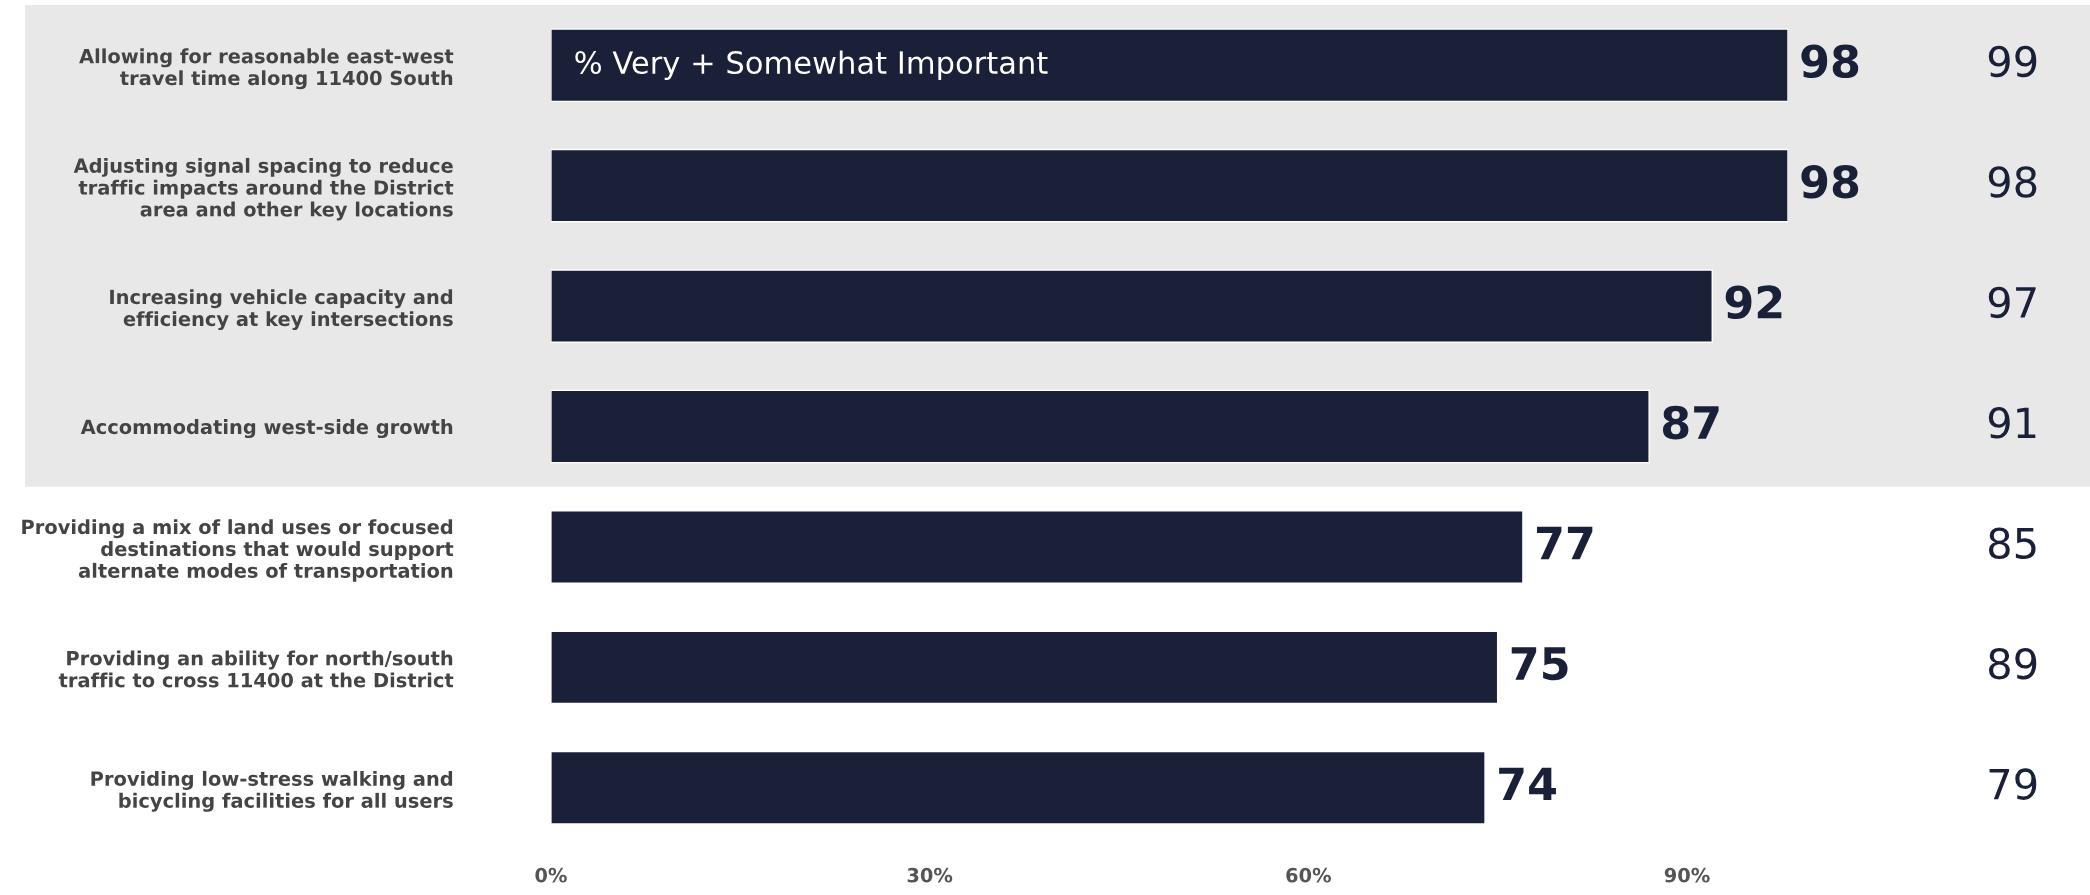 The width and height of the screenshot is (2090, 895). Describe the element at coordinates (1687, 875) in the screenshot. I see `x-tick-label: 90%` at that location.